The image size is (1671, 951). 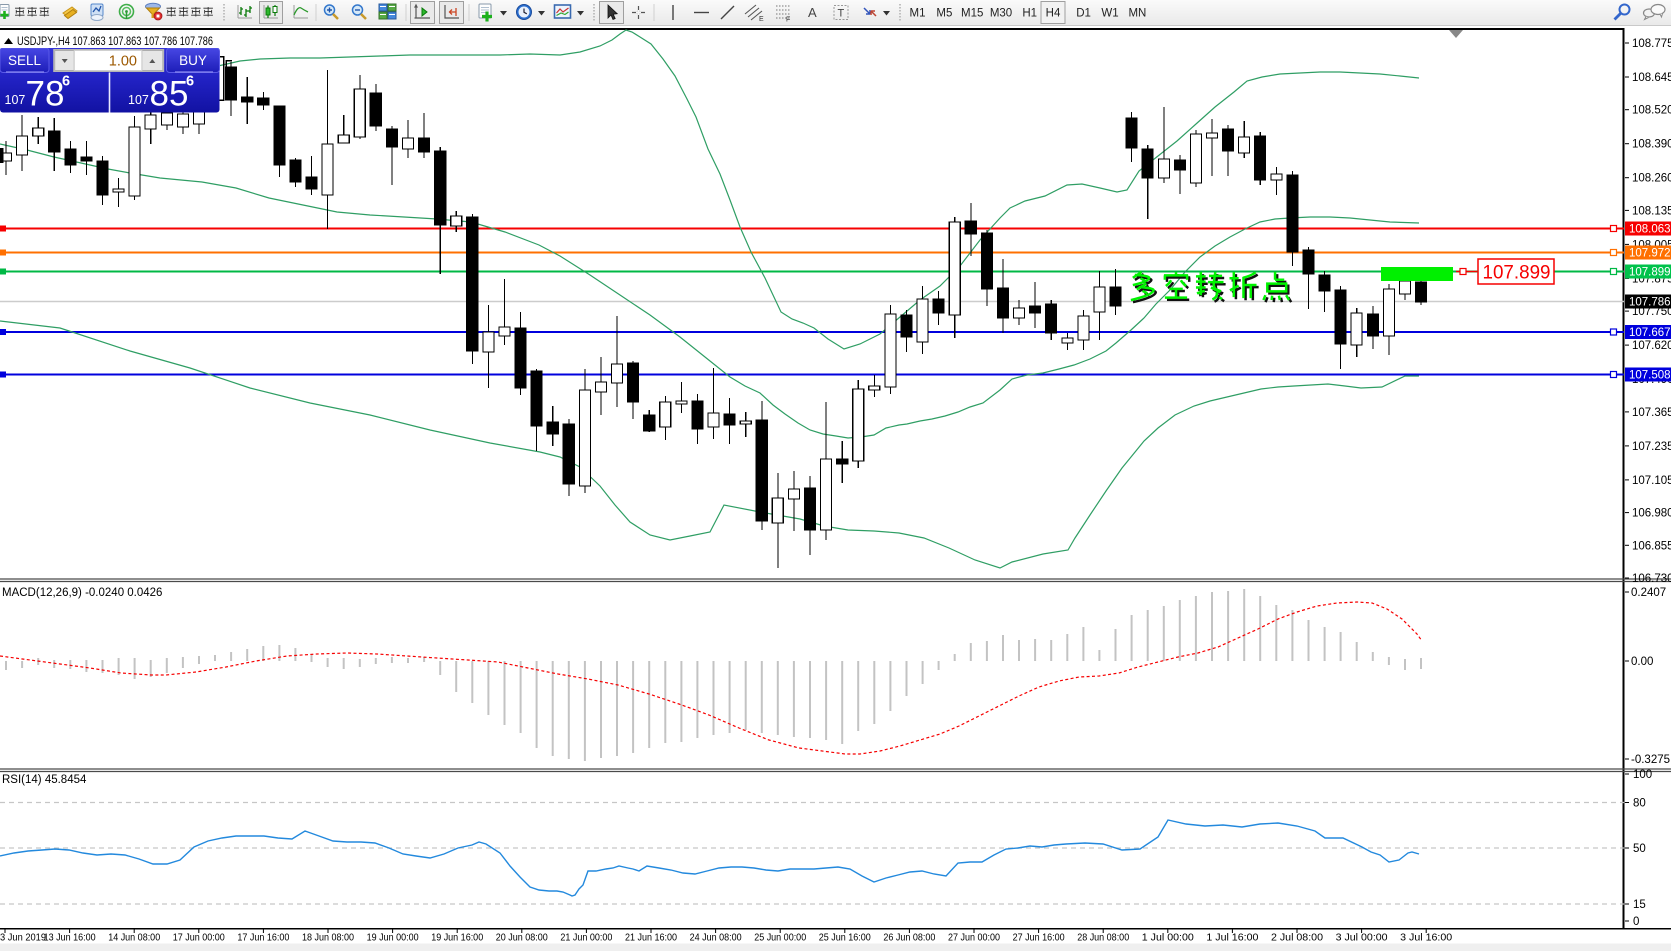 What do you see at coordinates (45, 93) in the screenshot?
I see `svg-text: 78` at bounding box center [45, 93].